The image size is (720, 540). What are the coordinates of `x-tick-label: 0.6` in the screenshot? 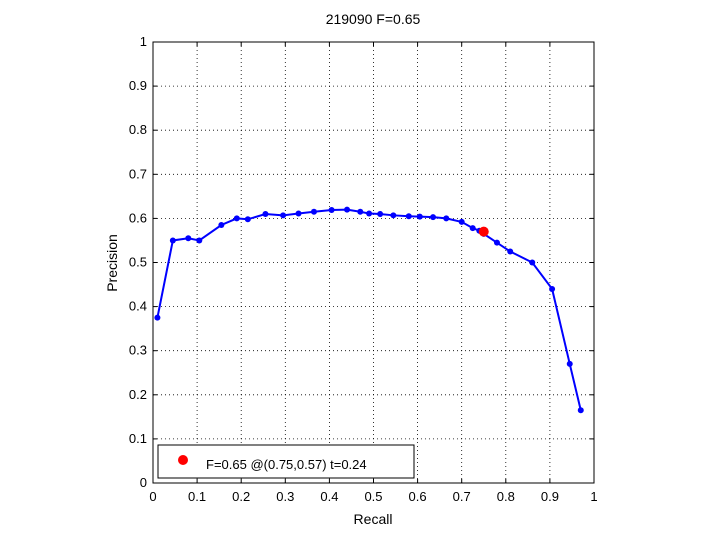 It's located at (418, 496).